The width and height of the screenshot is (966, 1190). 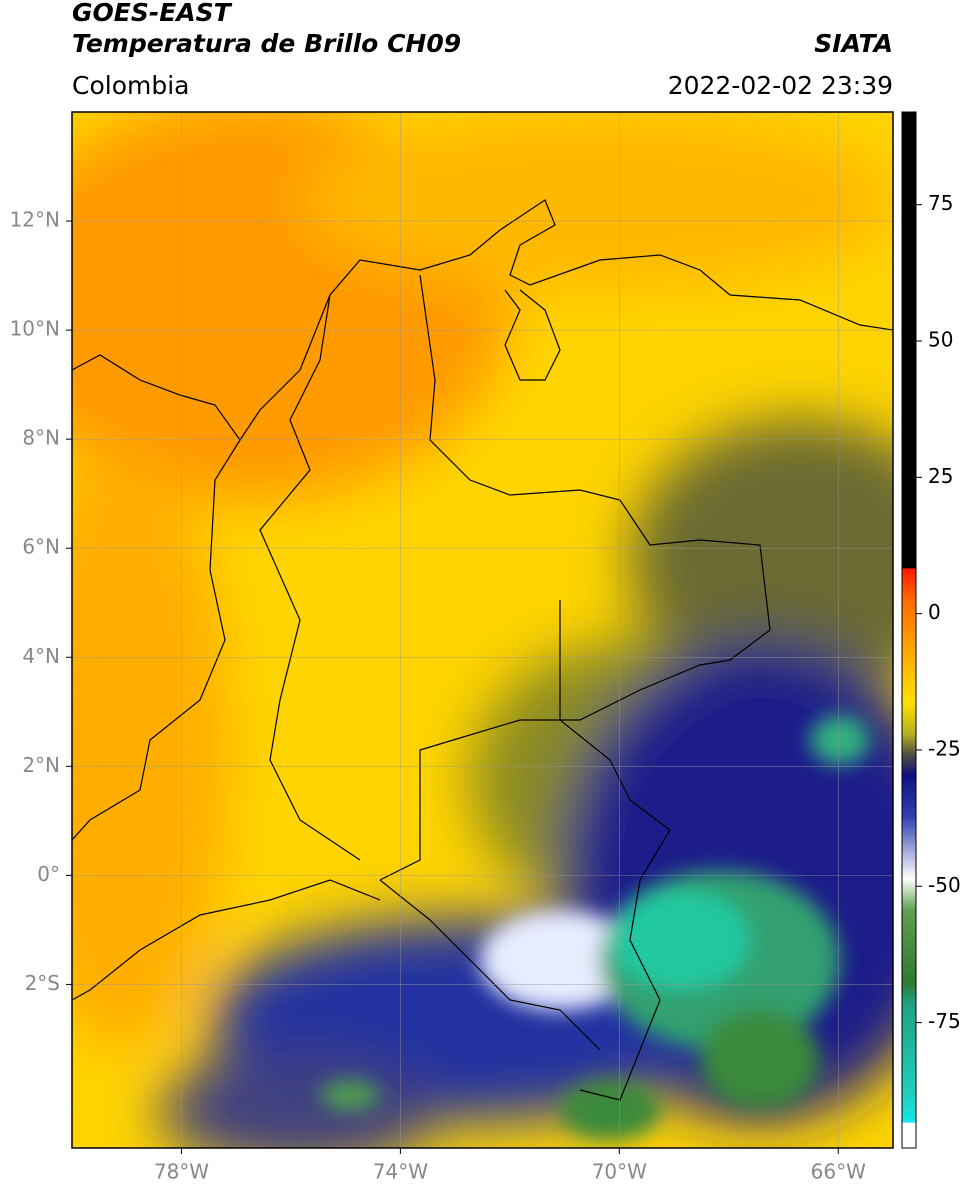 I want to click on colorbar-tick-label: -75, so click(x=944, y=1021).